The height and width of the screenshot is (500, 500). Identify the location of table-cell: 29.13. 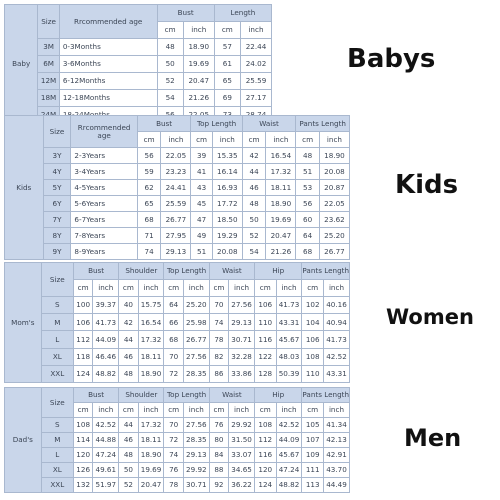
(241, 322).